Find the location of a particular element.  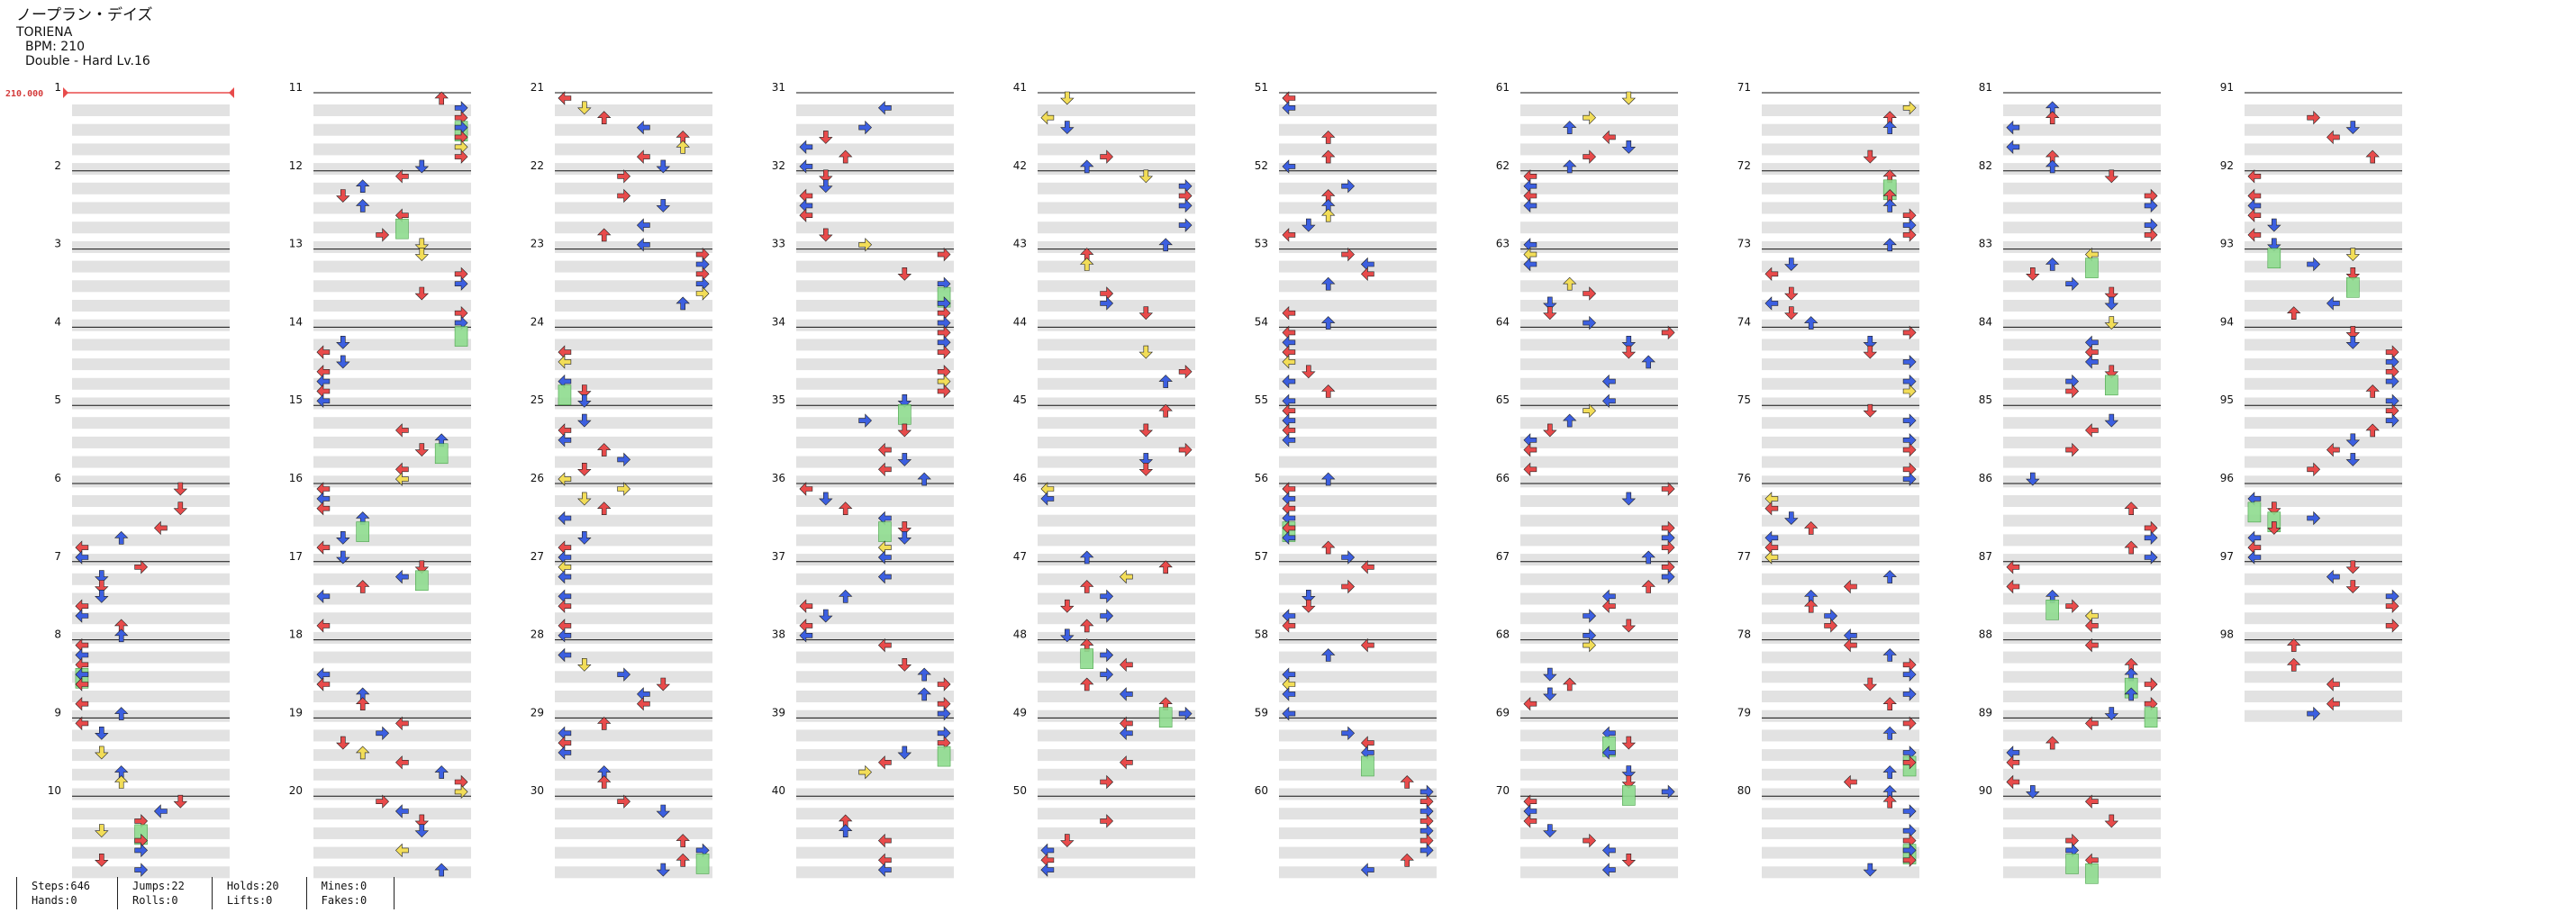

measure-number: 44 is located at coordinates (1020, 321).